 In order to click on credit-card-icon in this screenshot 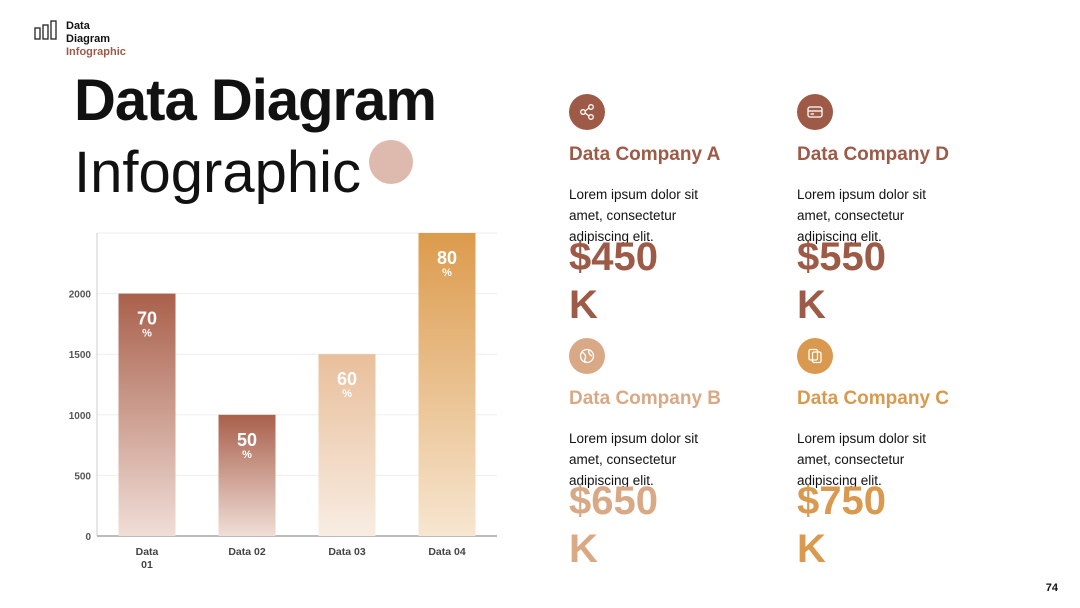, I will do `click(815, 112)`.